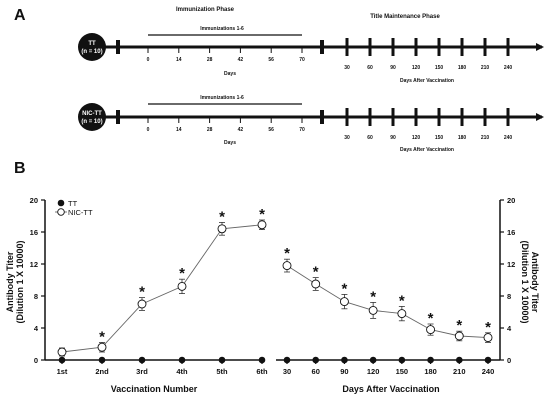  What do you see at coordinates (154, 389) in the screenshot?
I see `x-axis-title: Vaccination Number` at bounding box center [154, 389].